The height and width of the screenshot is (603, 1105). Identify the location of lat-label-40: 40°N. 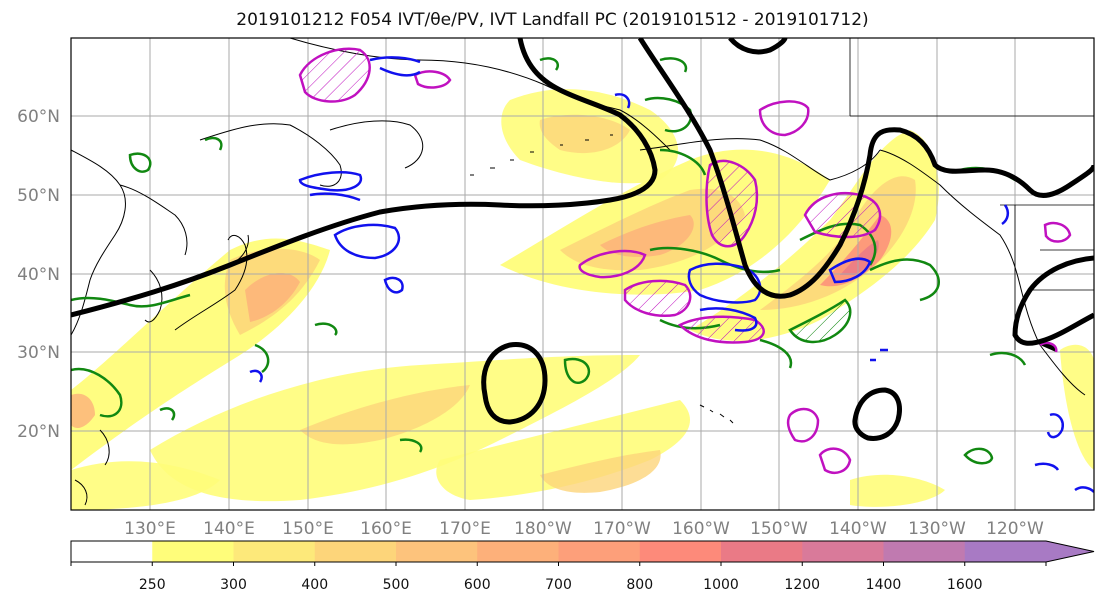
(38, 275).